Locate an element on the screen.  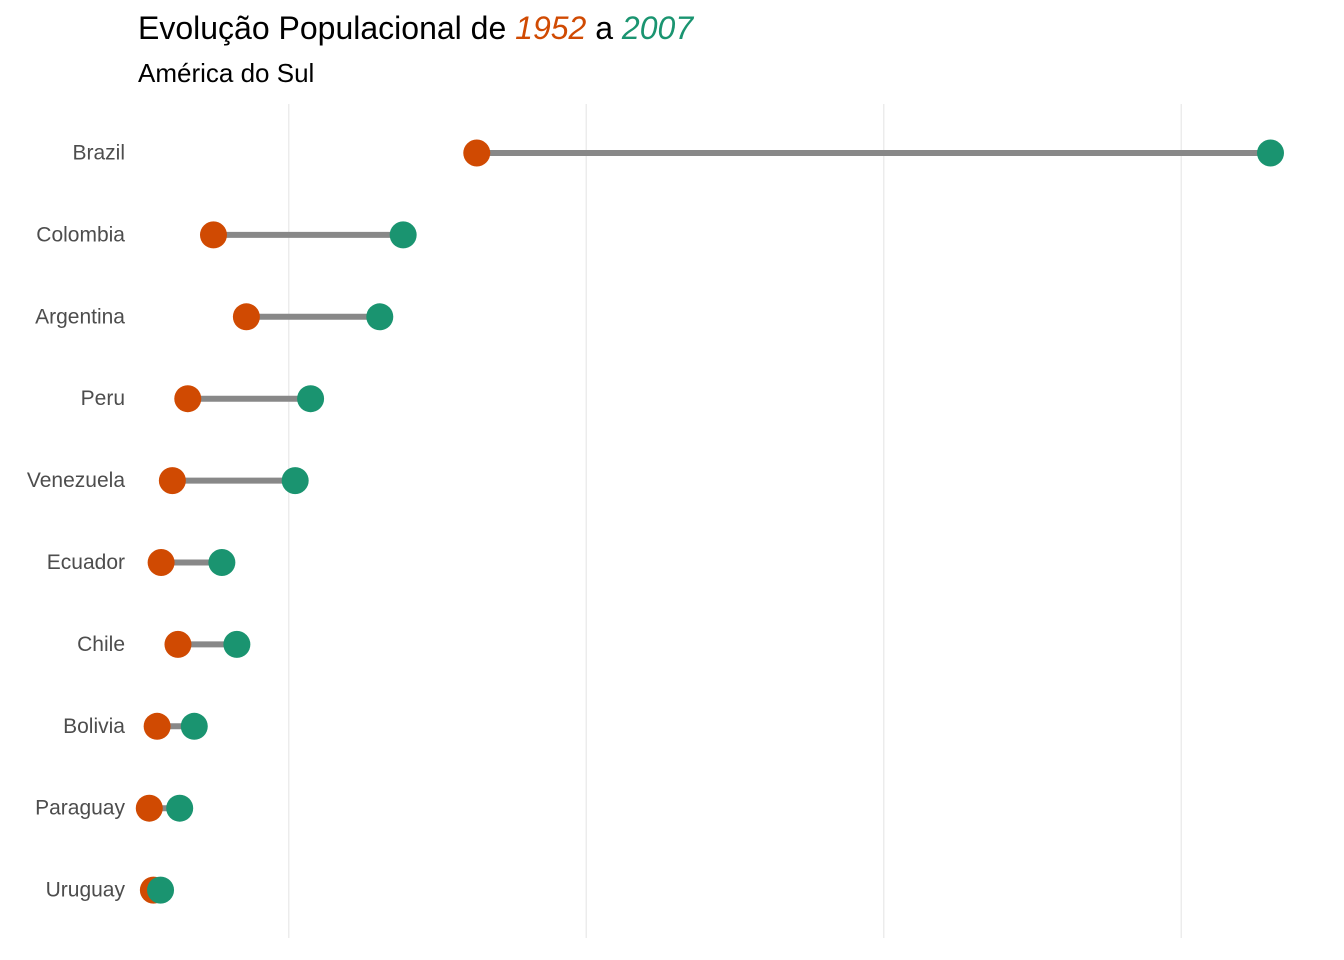
point-1952-bolivia is located at coordinates (157, 726).